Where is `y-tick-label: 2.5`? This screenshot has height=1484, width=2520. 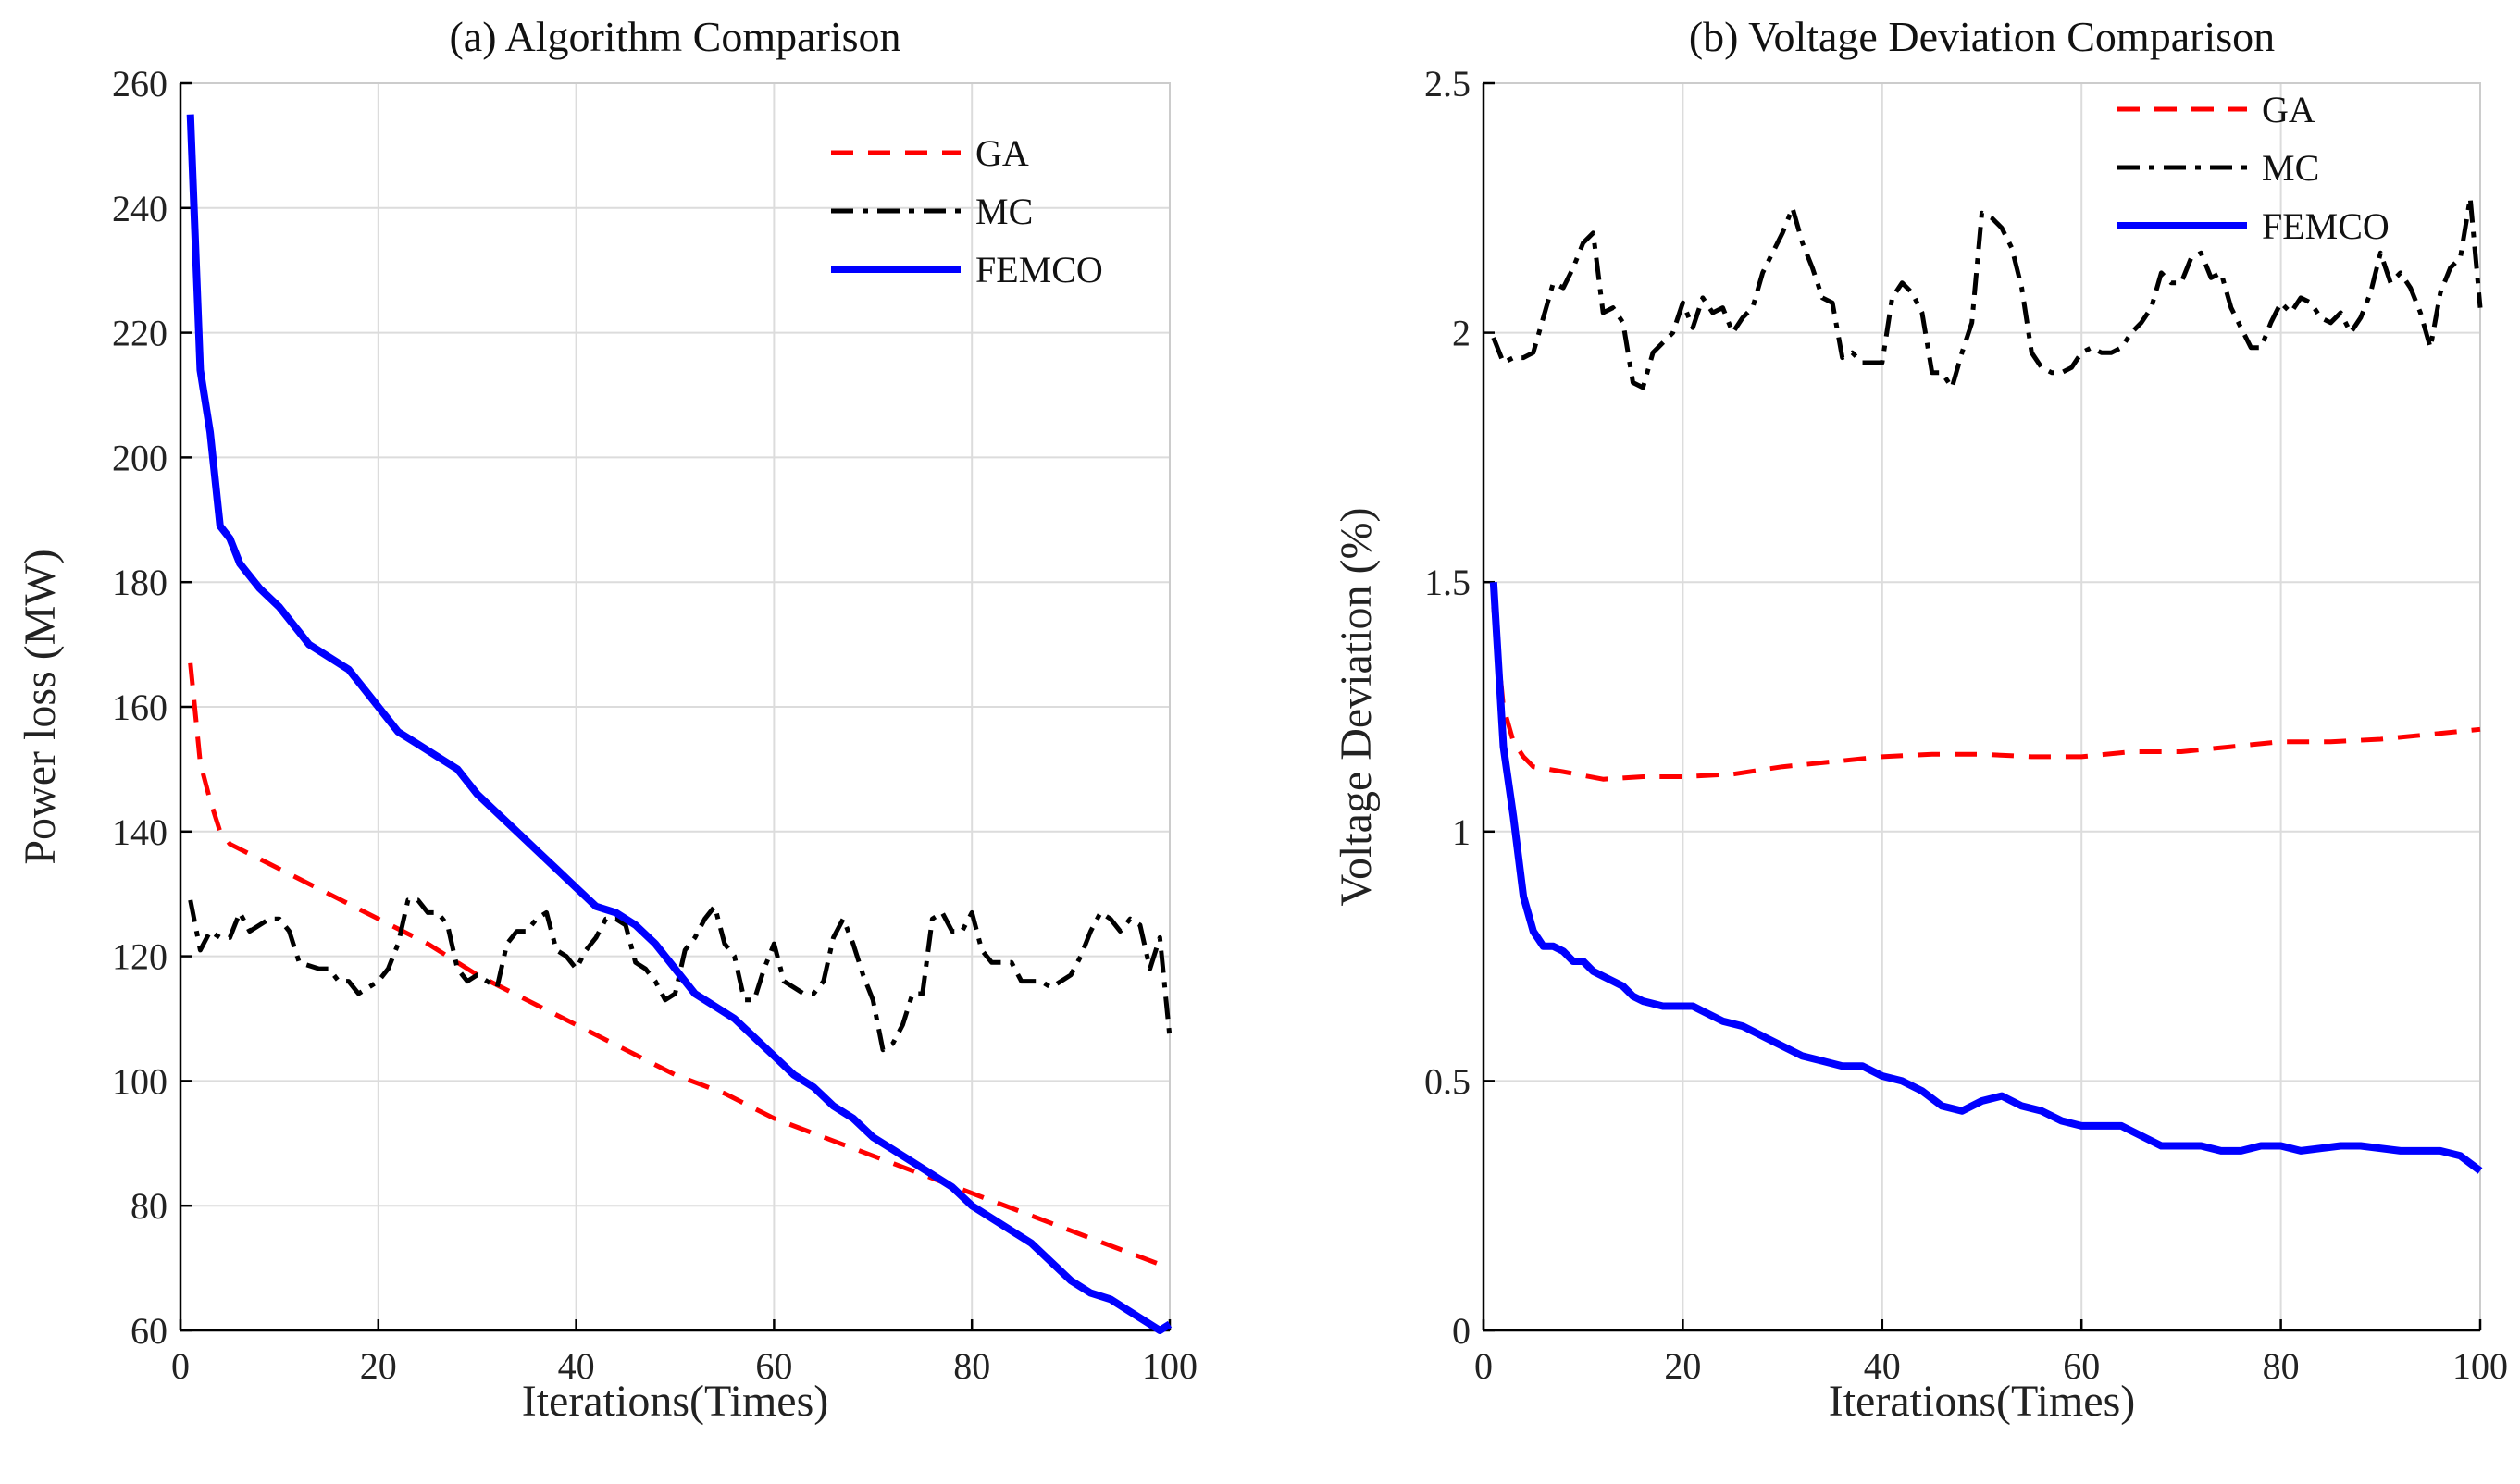 y-tick-label: 2.5 is located at coordinates (1447, 84).